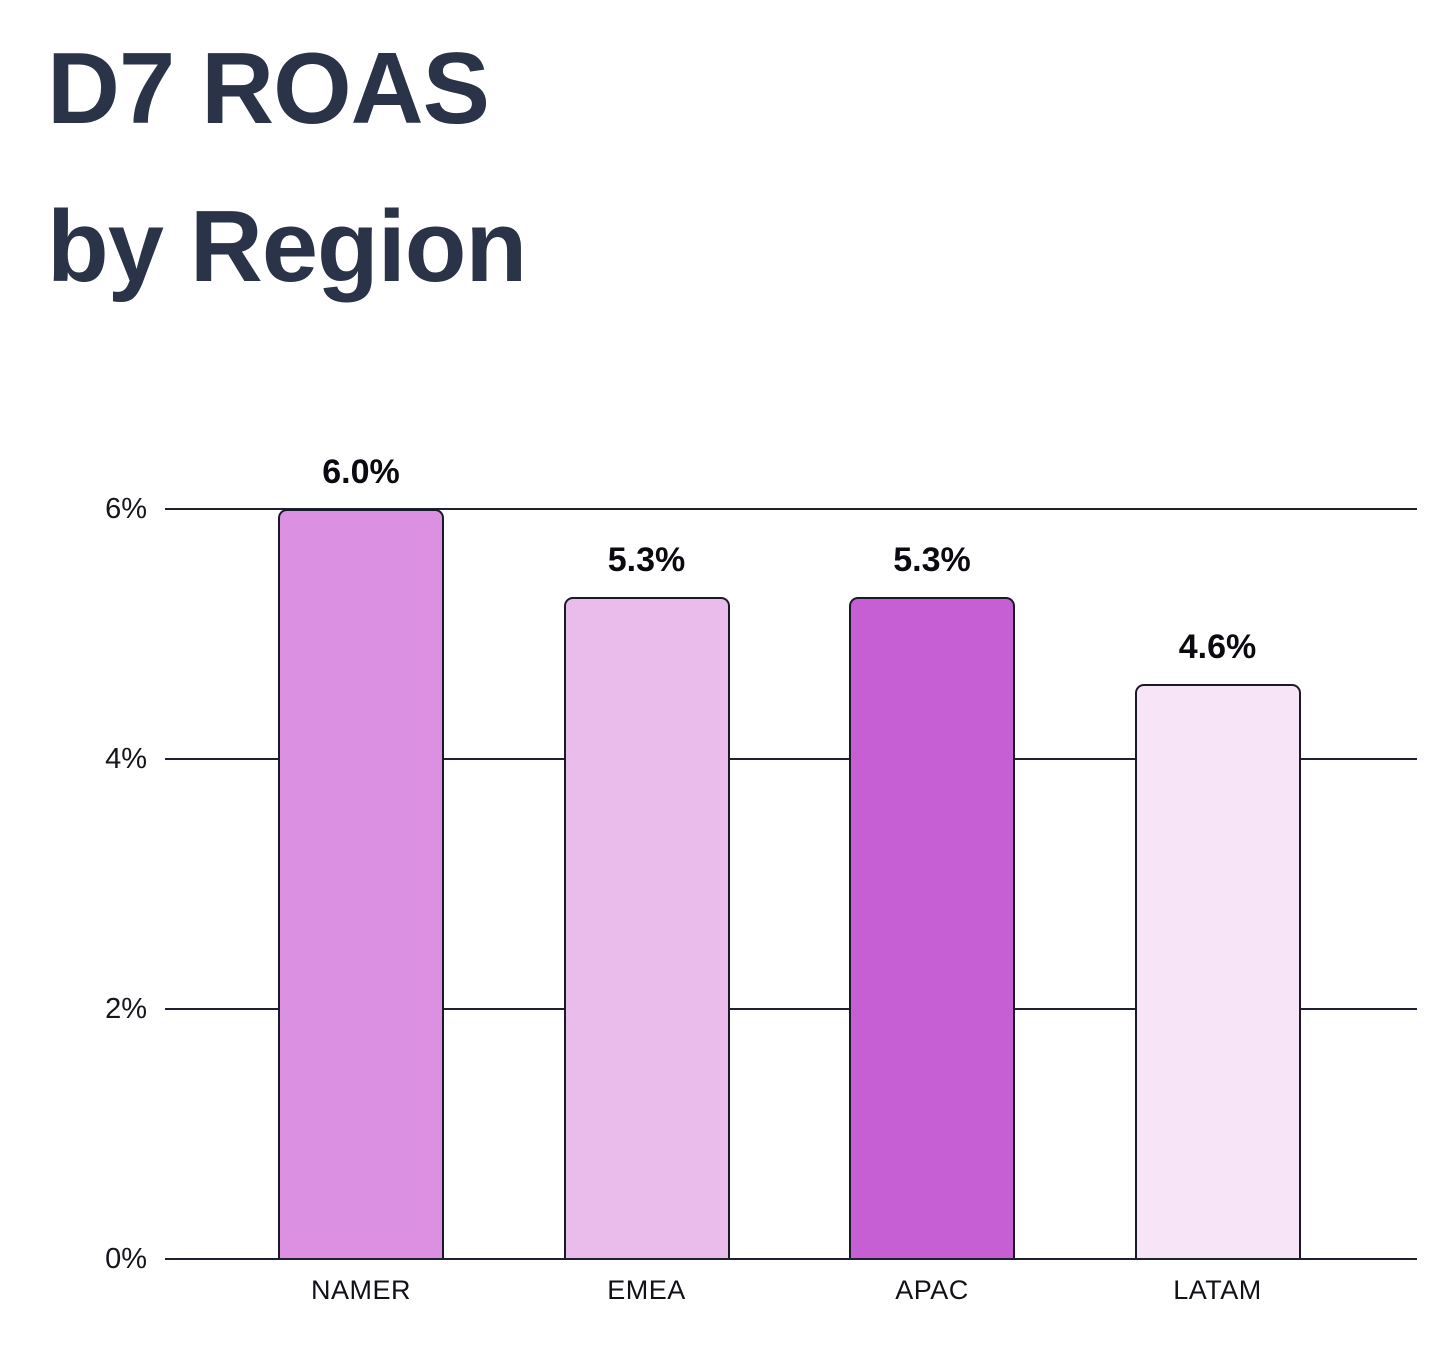 The height and width of the screenshot is (1348, 1456). I want to click on bar-emea, so click(646, 927).